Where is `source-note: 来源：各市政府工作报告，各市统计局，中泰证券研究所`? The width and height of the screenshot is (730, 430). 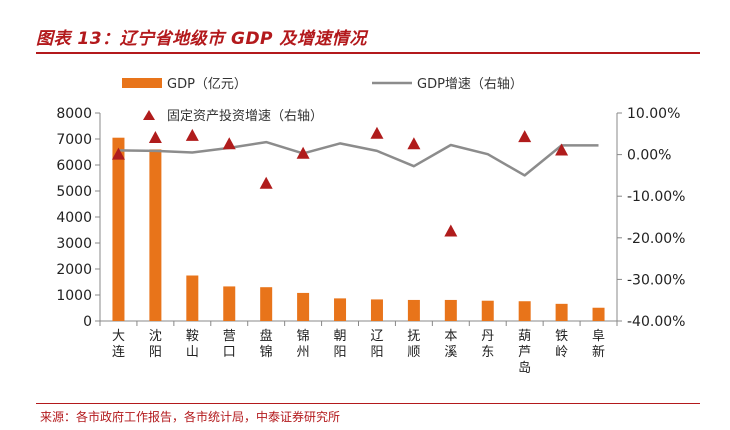
source-note: 来源：各市政府工作报告，各市统计局，中泰证券研究所 is located at coordinates (190, 417).